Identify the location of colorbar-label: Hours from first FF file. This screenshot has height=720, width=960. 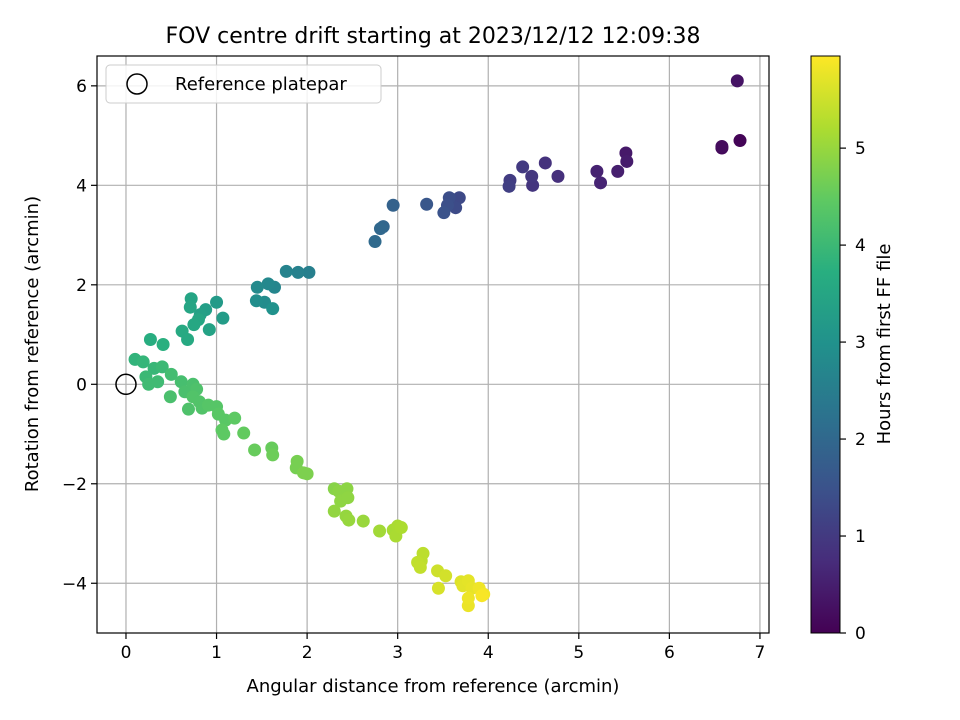
(884, 344).